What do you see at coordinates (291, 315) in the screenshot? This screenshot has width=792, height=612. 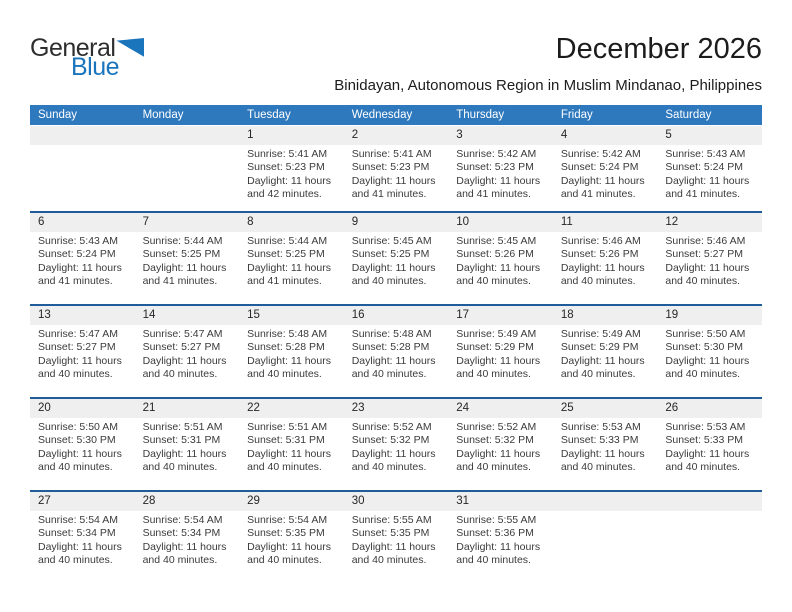 I see `day-number: 15` at bounding box center [291, 315].